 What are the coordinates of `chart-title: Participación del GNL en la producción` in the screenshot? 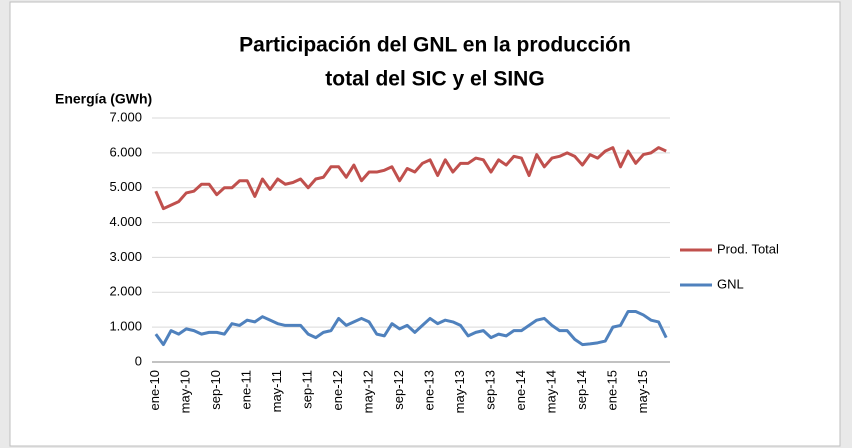 It's located at (435, 45).